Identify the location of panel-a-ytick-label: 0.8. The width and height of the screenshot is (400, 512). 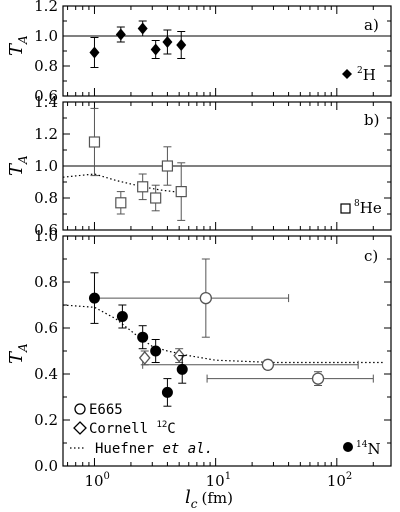
(46, 66).